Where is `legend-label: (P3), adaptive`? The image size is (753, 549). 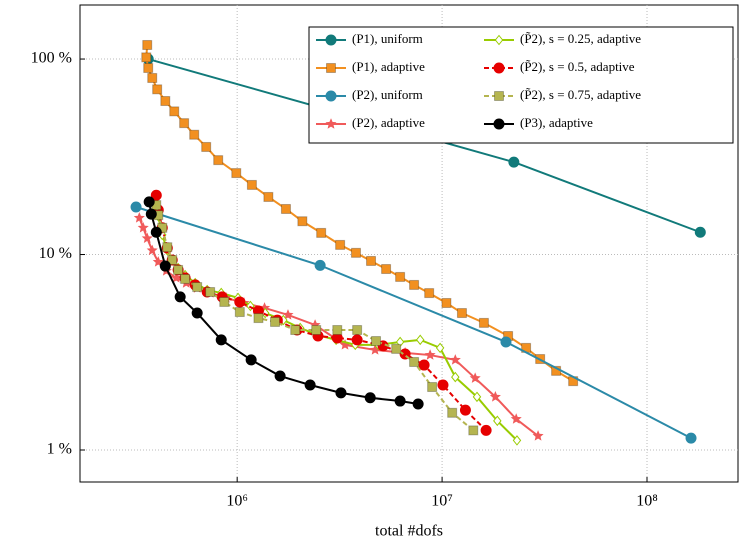
legend-label: (P3), adaptive is located at coordinates (556, 122).